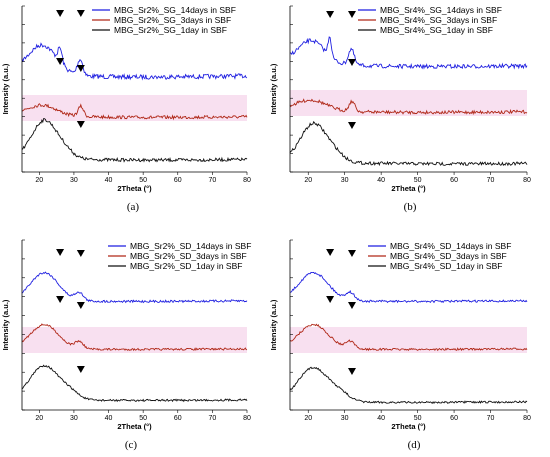 The height and width of the screenshot is (457, 550). What do you see at coordinates (436, 30) in the screenshot?
I see `legend-label: MBG_Sr4%_SG_1day in SBF` at bounding box center [436, 30].